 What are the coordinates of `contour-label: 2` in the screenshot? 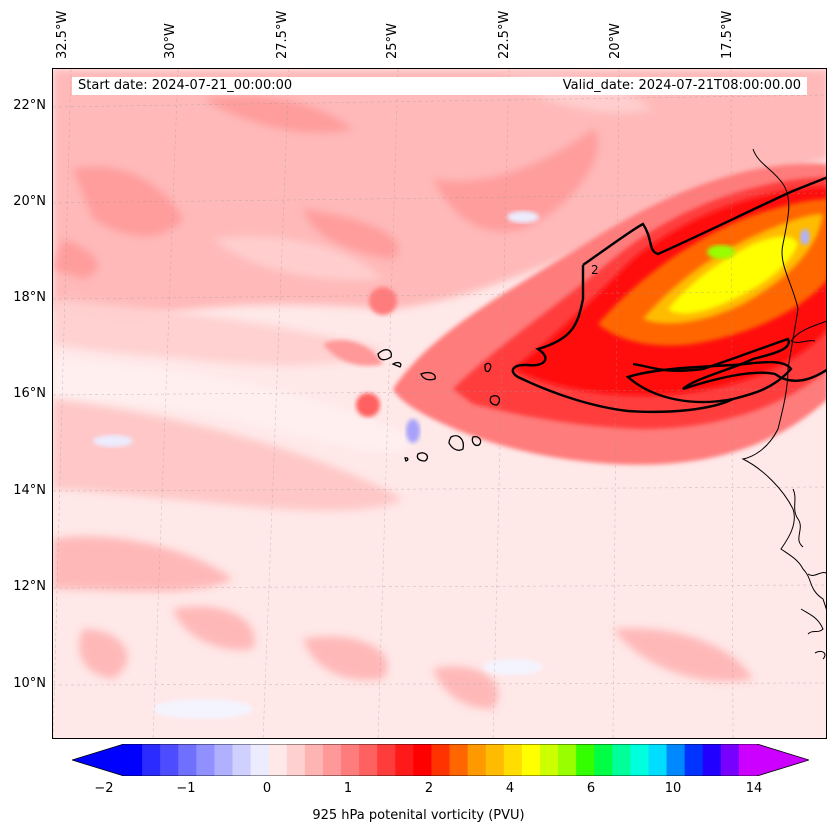 It's located at (595, 270).